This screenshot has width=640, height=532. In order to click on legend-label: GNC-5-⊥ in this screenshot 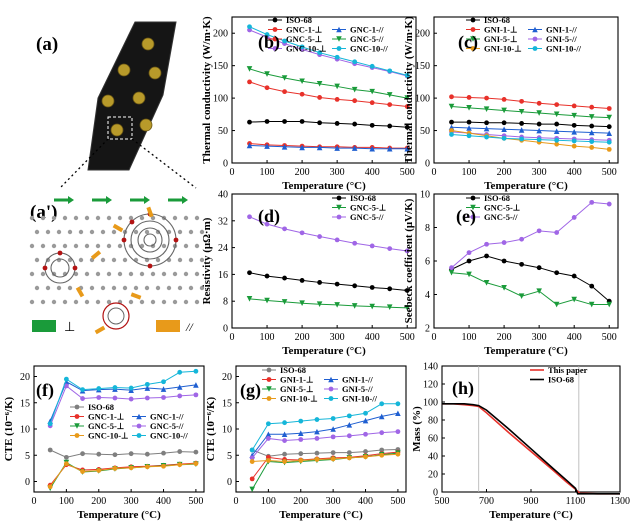, I will do `click(368, 208)`.